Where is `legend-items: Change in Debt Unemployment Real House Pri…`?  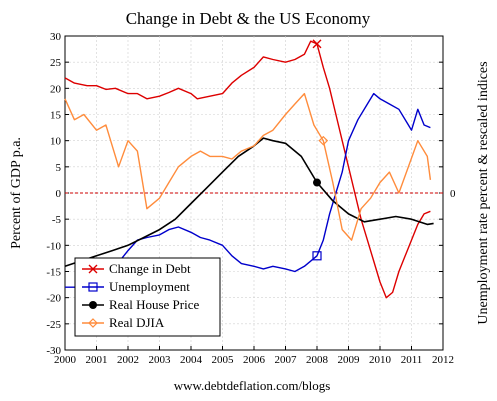 legend-items: Change in Debt Unemployment Real House Pri… is located at coordinates (140, 295).